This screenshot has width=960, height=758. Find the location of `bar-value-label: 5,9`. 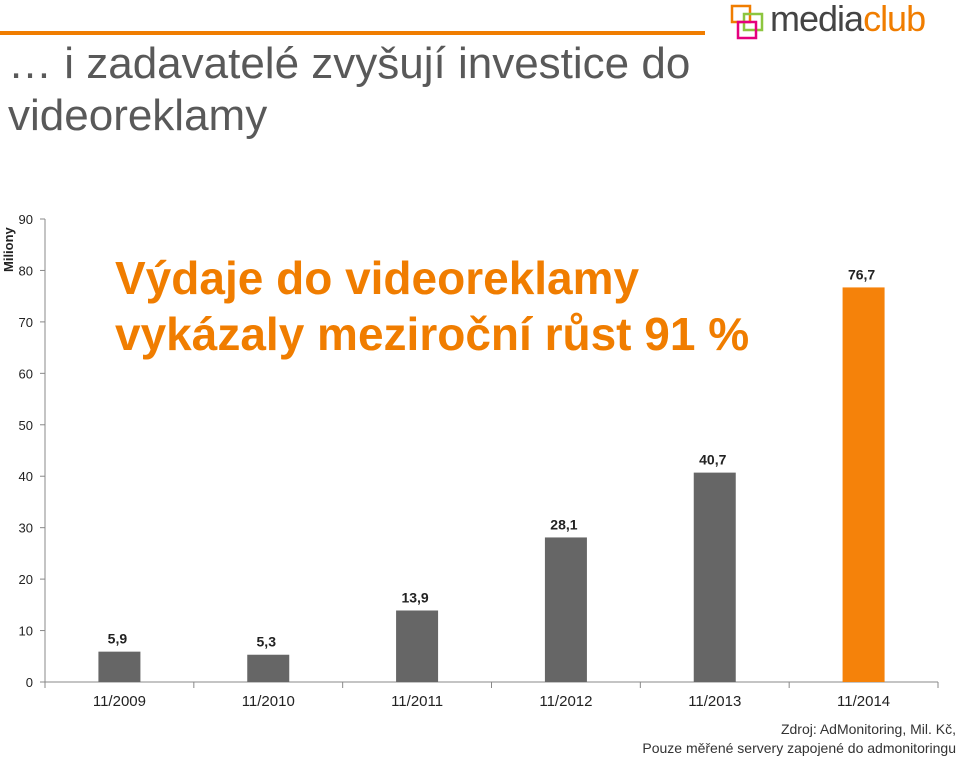

bar-value-label: 5,9 is located at coordinates (118, 639).